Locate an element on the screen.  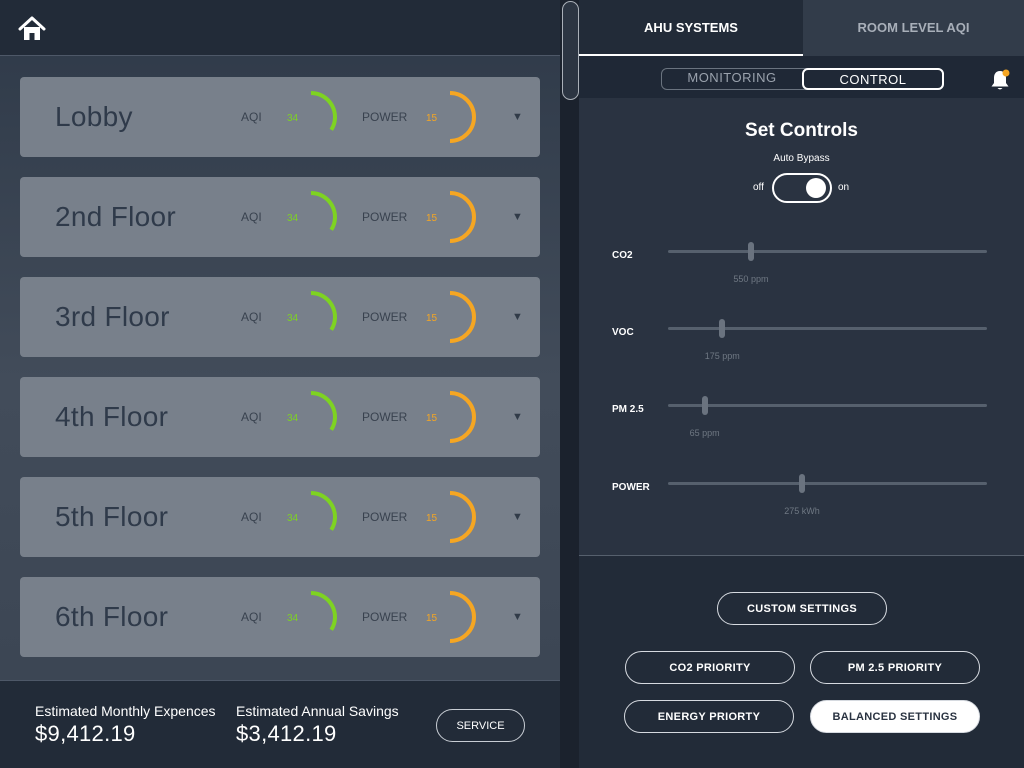
service-button: SERVICE is located at coordinates (480, 725).